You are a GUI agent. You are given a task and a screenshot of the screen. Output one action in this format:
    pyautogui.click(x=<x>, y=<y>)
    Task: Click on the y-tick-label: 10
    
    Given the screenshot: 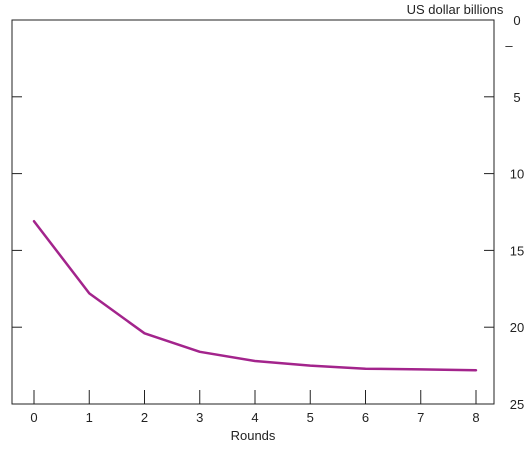 What is the action you would take?
    pyautogui.click(x=517, y=174)
    